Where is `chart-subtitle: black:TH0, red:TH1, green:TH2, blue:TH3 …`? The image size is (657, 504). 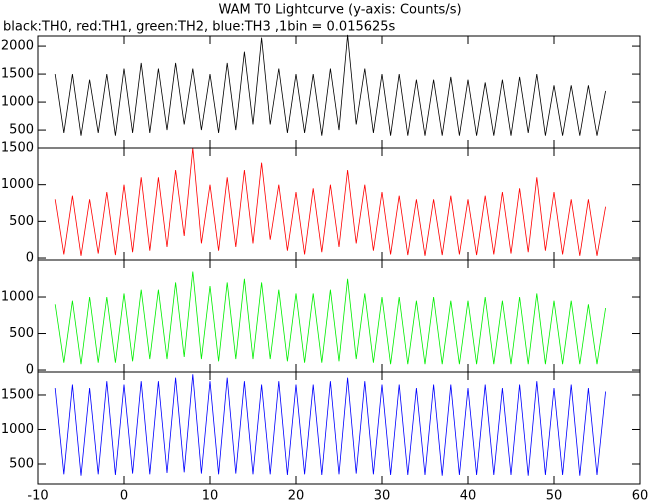 chart-subtitle: black:TH0, red:TH1, green:TH2, blue:TH3 … is located at coordinates (199, 27).